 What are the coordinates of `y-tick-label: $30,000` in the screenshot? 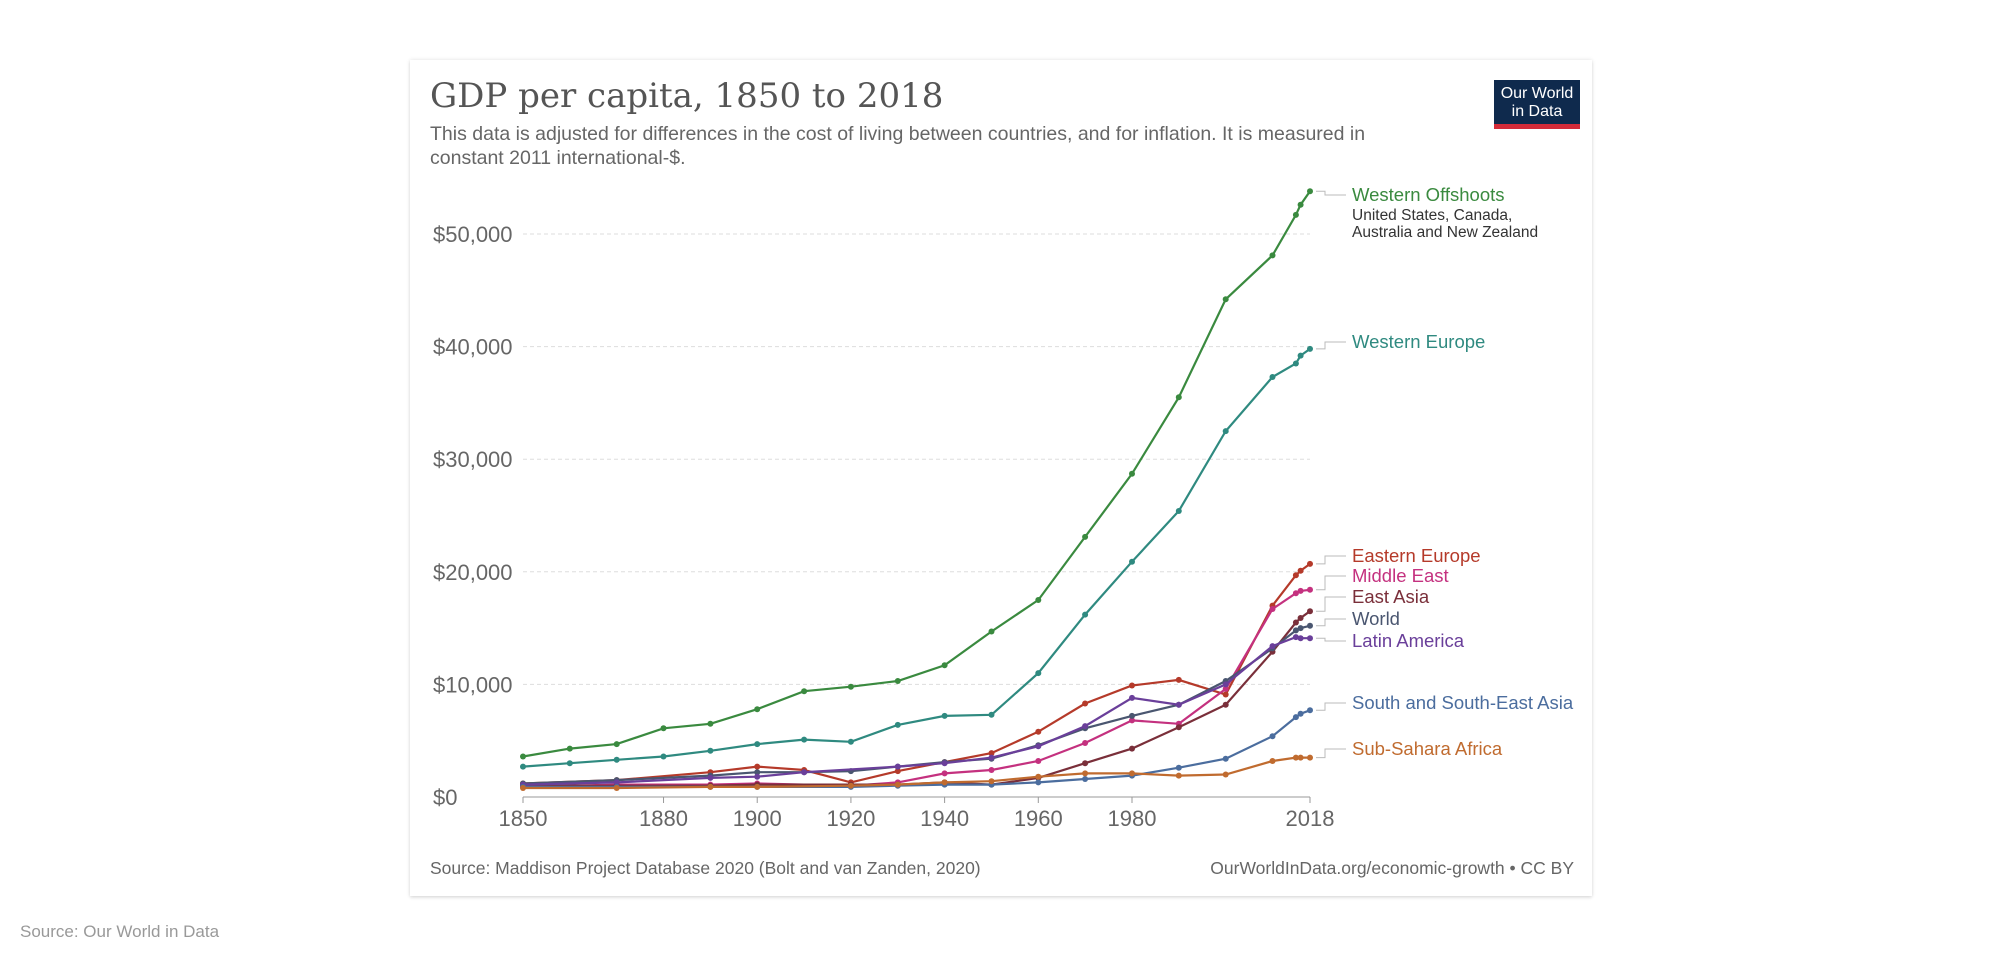 It's located at (473, 459).